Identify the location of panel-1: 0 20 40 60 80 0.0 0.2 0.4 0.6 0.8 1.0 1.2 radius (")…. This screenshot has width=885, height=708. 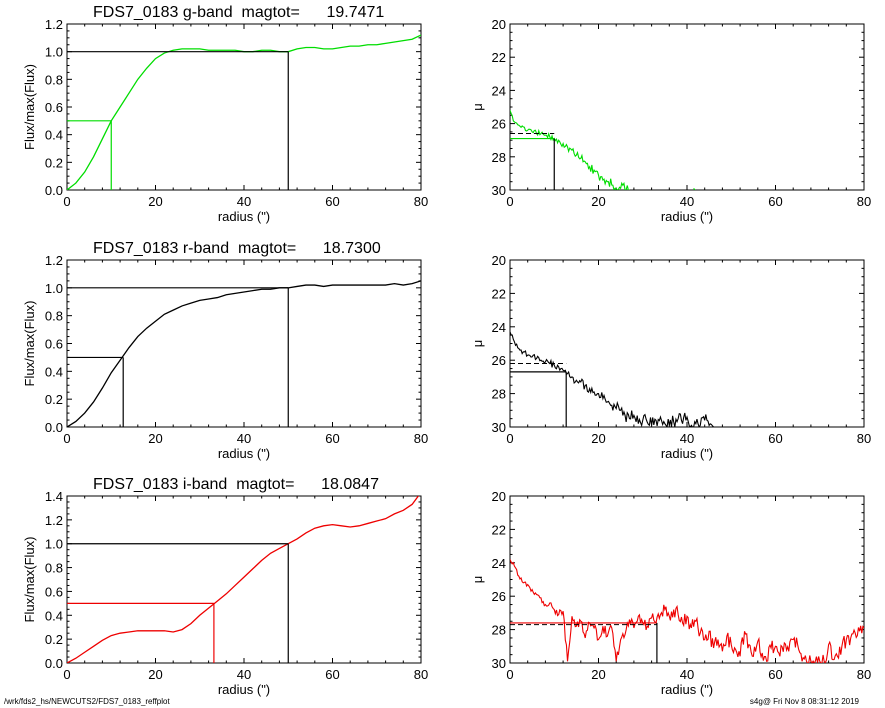
(225, 114).